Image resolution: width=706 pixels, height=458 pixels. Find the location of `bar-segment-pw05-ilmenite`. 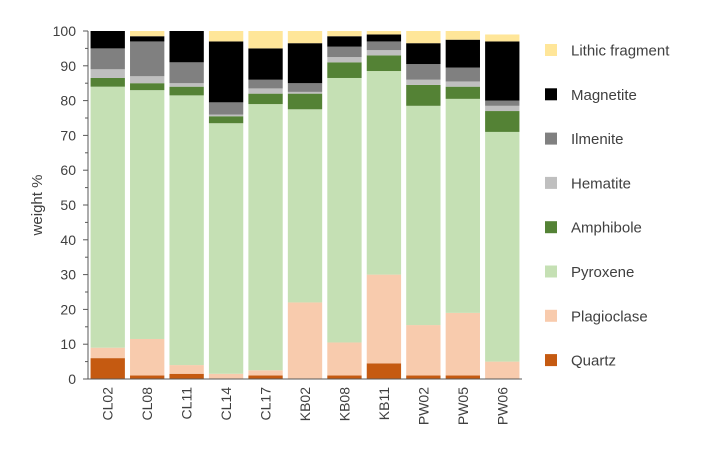

bar-segment-pw05-ilmenite is located at coordinates (462, 74).